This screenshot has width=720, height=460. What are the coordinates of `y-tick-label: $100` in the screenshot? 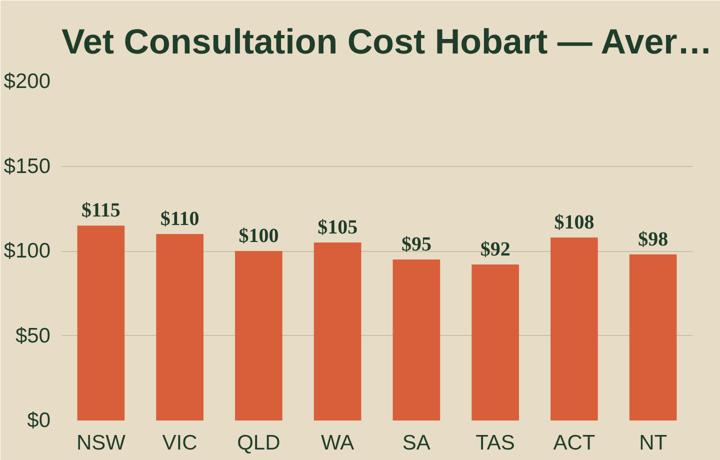 It's located at (27, 251).